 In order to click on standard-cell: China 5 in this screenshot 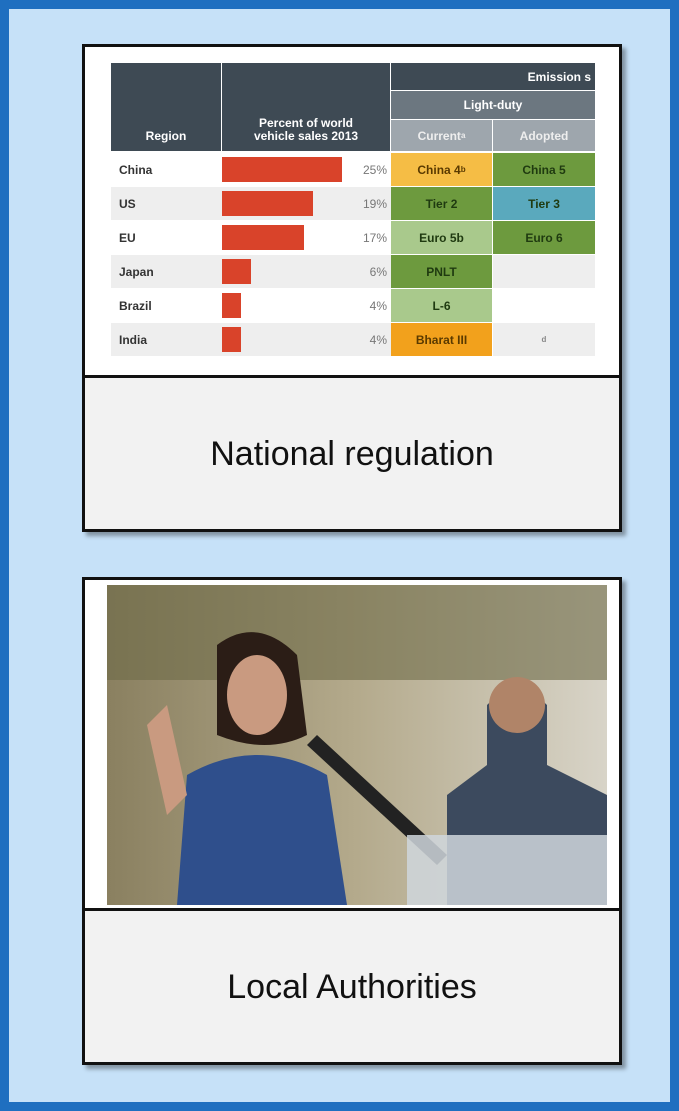, I will do `click(544, 169)`.